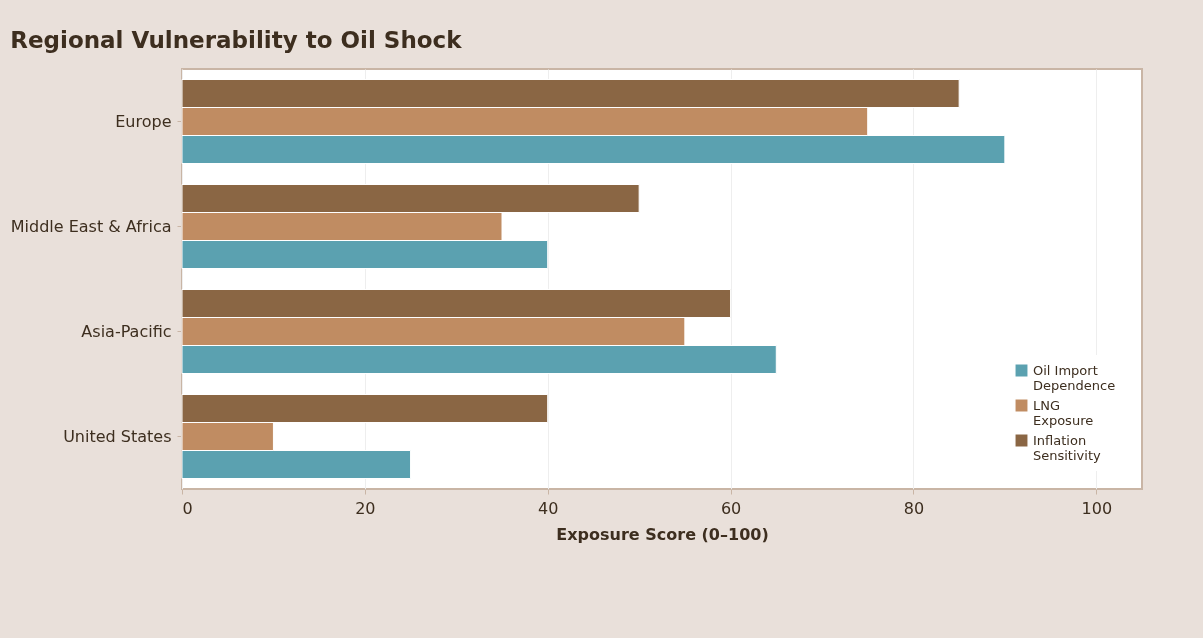 This screenshot has width=1203, height=638. I want to click on x-tick-label: 0, so click(187, 508).